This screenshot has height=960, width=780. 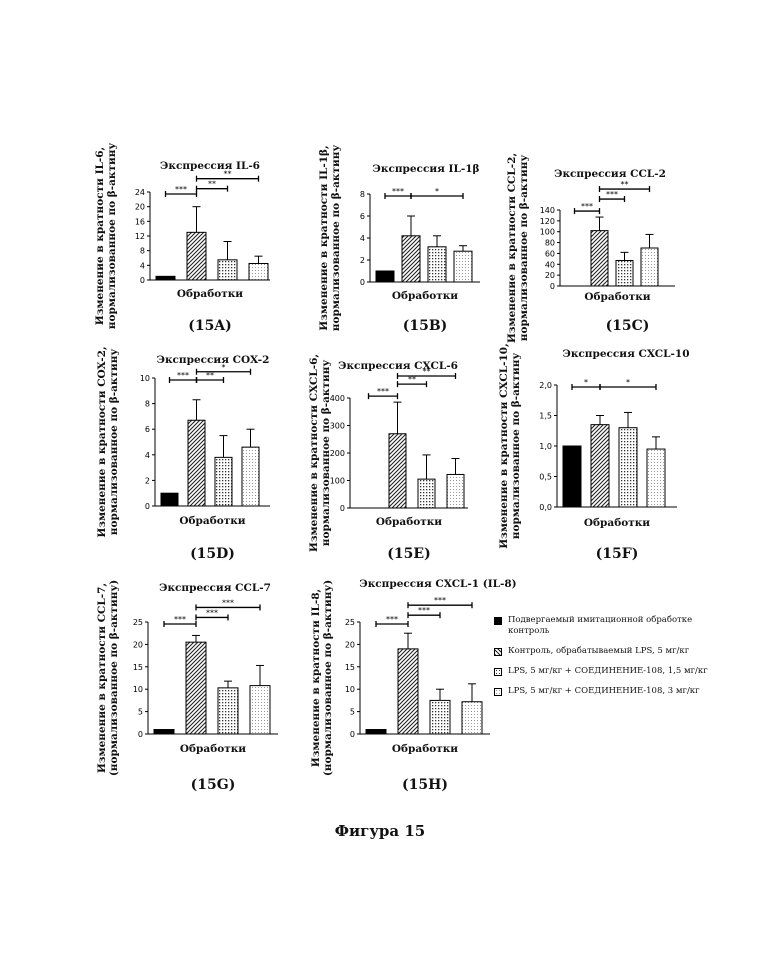 What do you see at coordinates (545, 385) in the screenshot?
I see `y-tick-label: 2,0` at bounding box center [545, 385].